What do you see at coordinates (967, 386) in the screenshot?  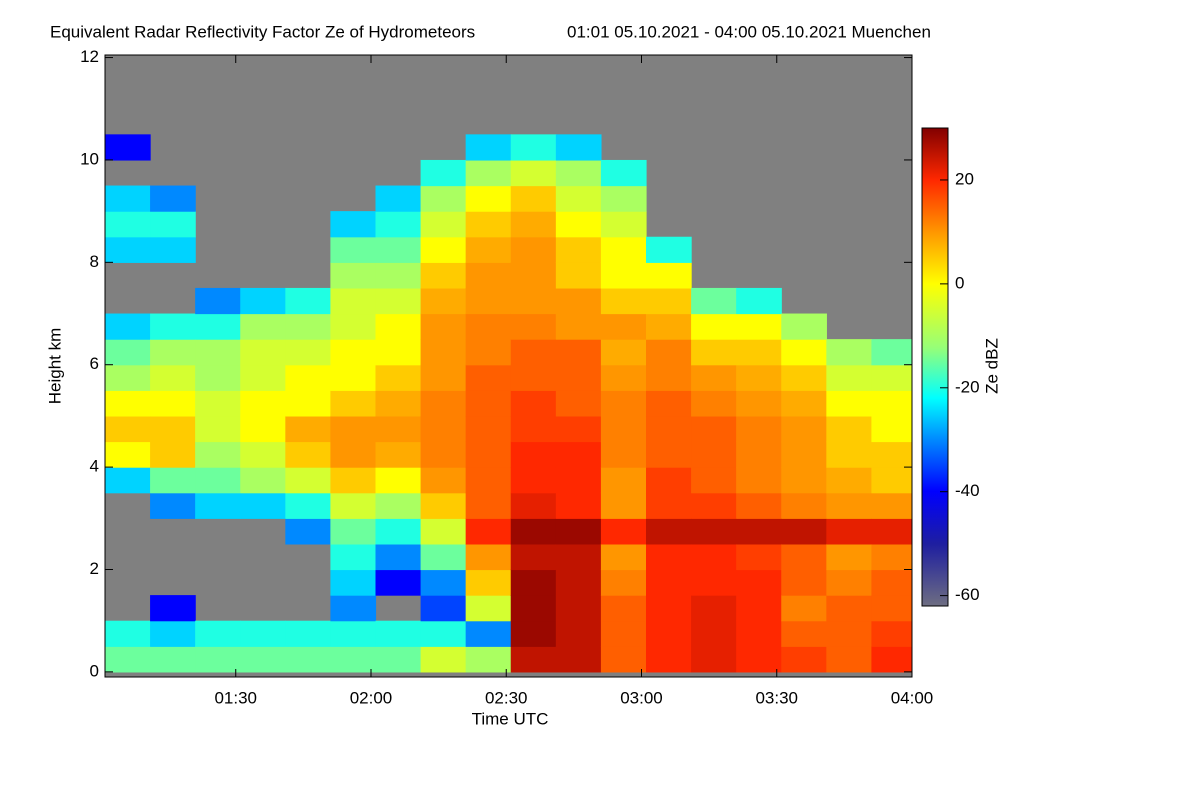 I see `colorbar-tick-label: -20` at bounding box center [967, 386].